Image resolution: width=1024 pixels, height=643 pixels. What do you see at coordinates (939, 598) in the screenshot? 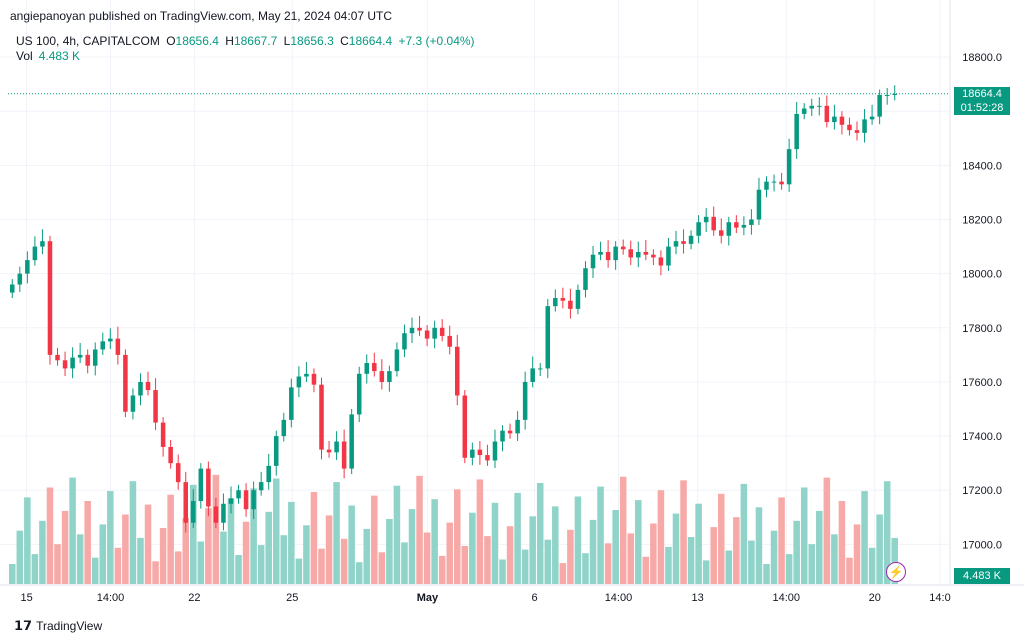
I see `time-tick-label: 14:0` at bounding box center [939, 598].